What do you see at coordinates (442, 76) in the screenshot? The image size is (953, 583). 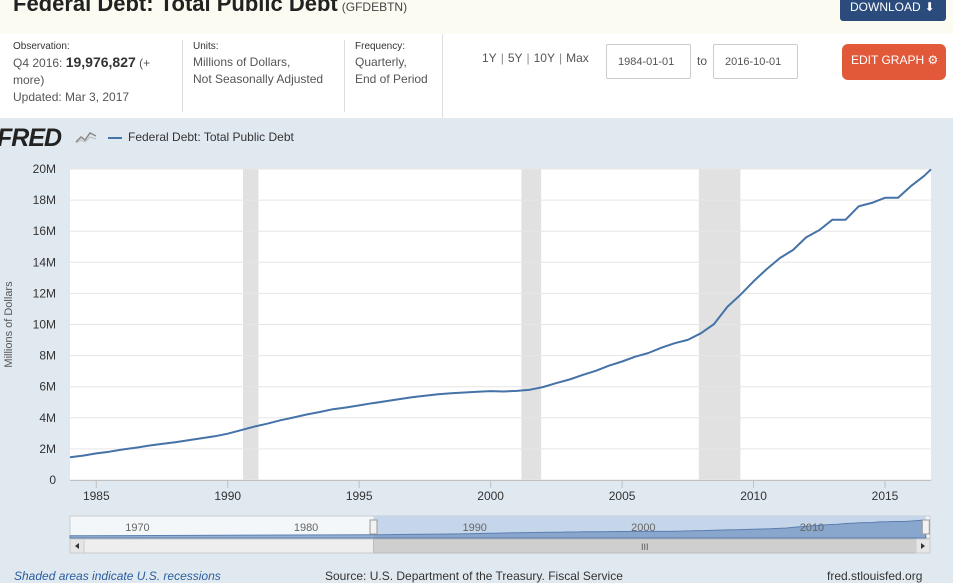 I see `divider` at bounding box center [442, 76].